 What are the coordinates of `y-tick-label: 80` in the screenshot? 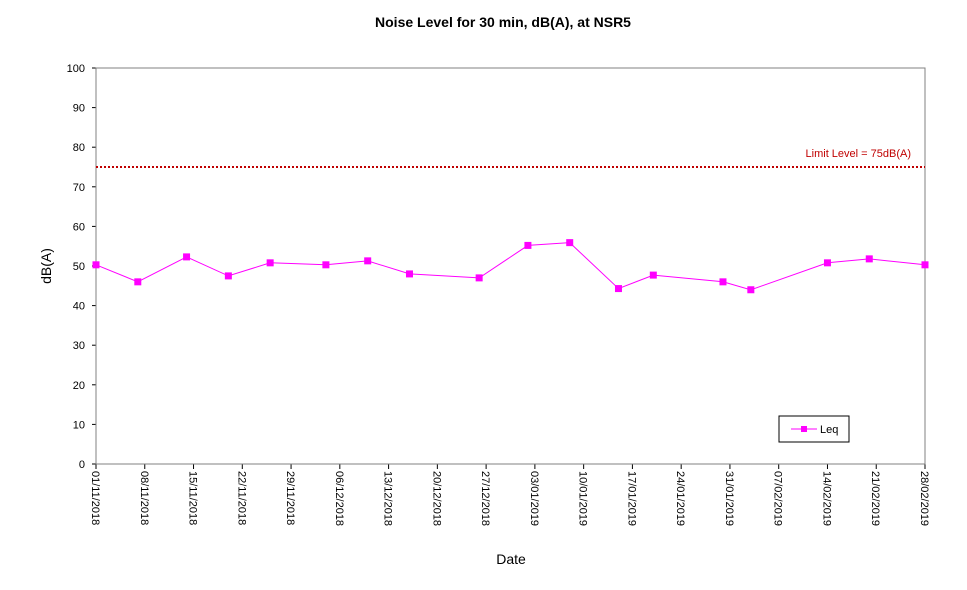 It's located at (79, 148).